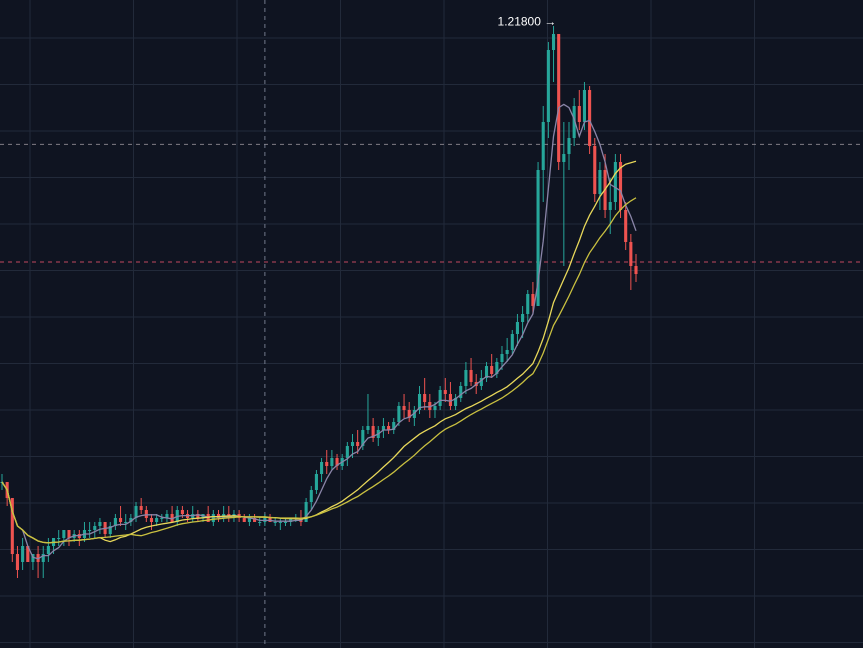 This screenshot has width=863, height=648. I want to click on chart-annotations: 1.21800 →, so click(527, 22).